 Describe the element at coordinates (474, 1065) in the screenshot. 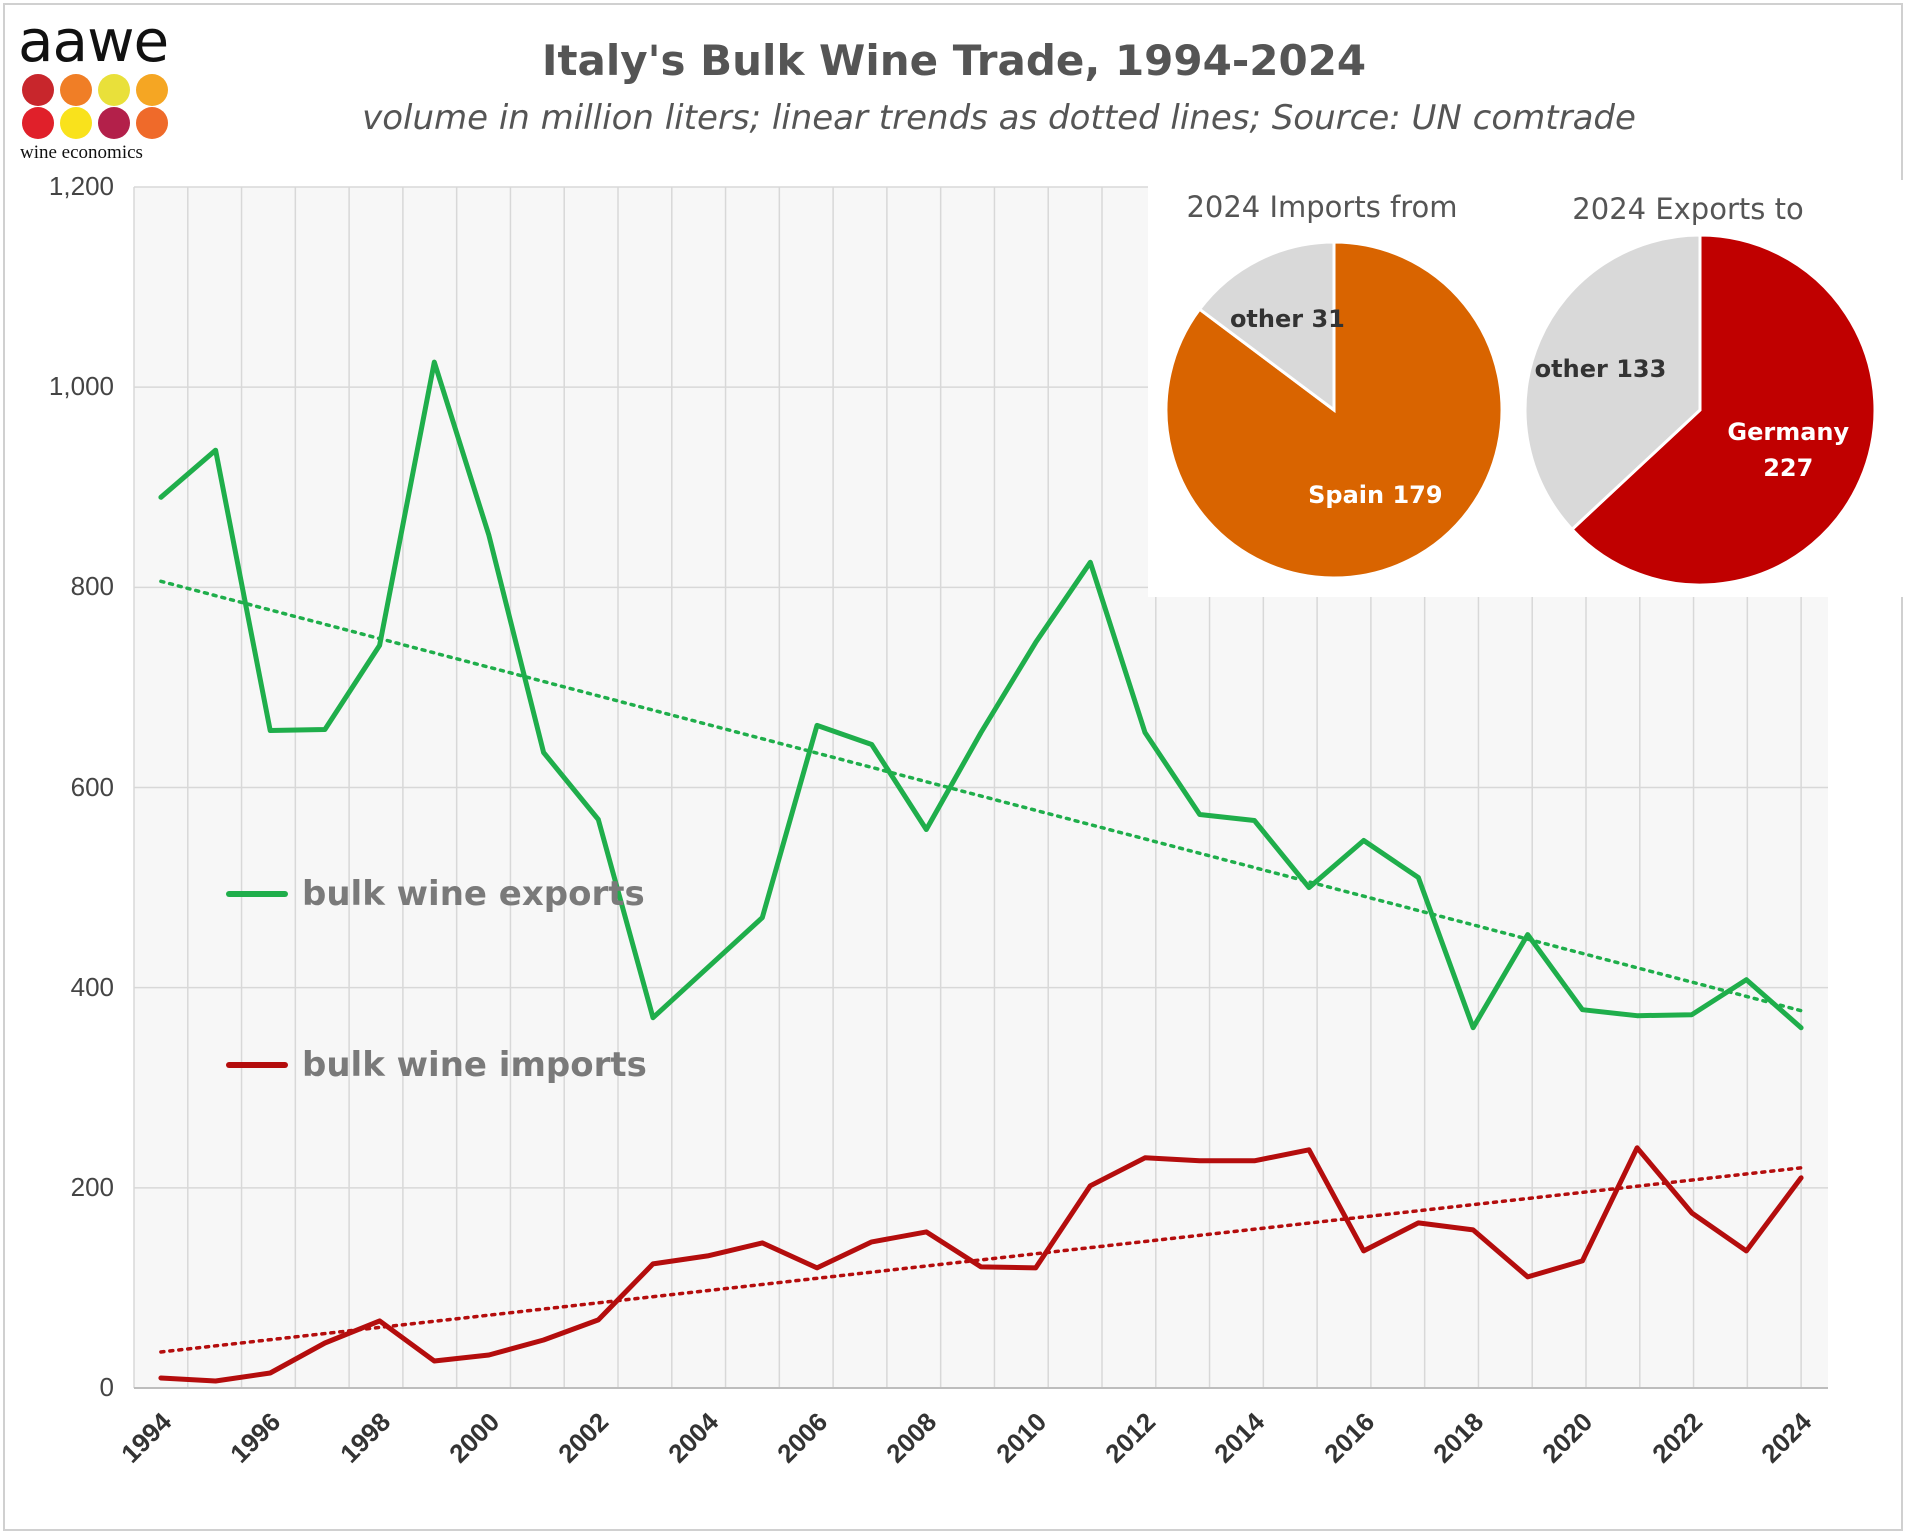

I see `legend-label-imports: bulk wine imports` at that location.